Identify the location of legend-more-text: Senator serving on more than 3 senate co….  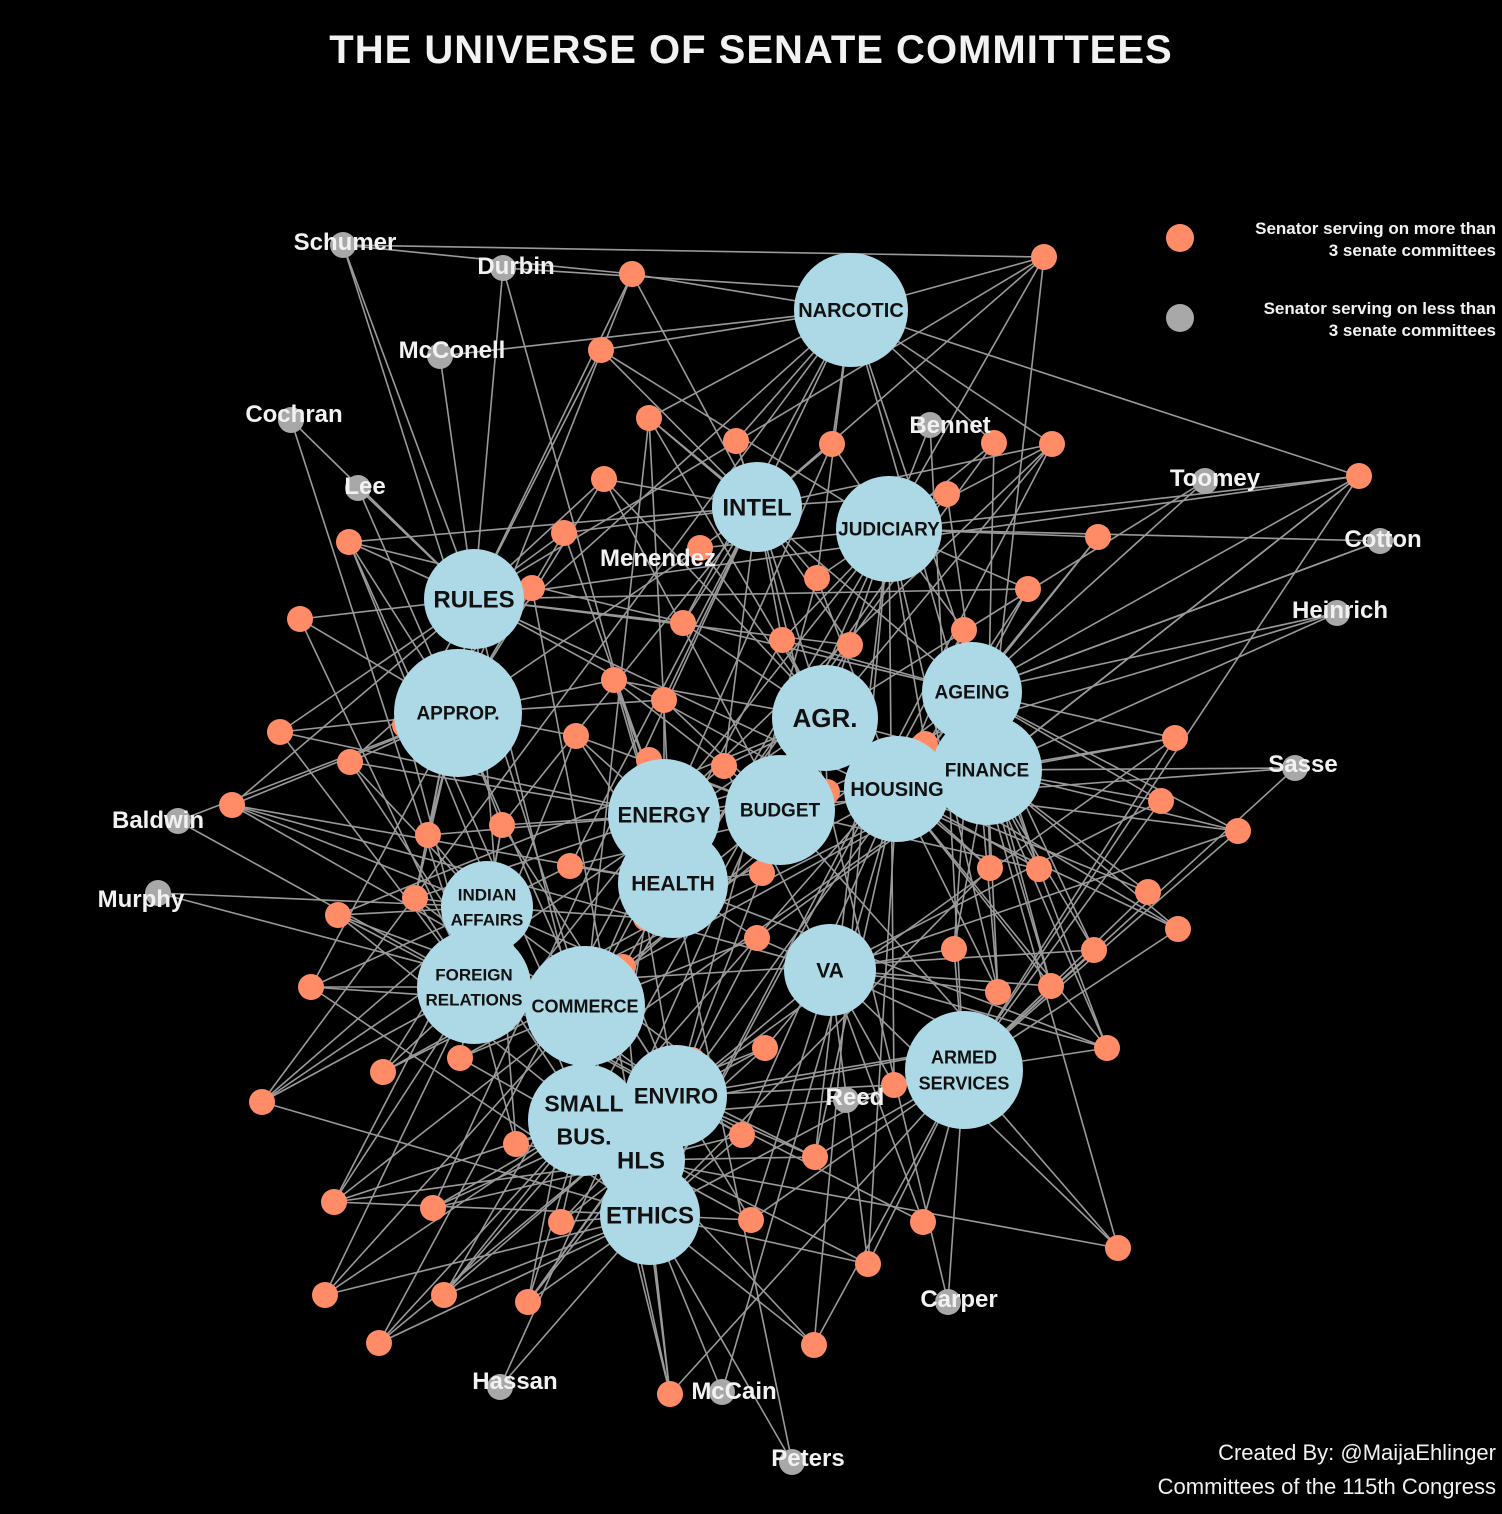
(1351, 240).